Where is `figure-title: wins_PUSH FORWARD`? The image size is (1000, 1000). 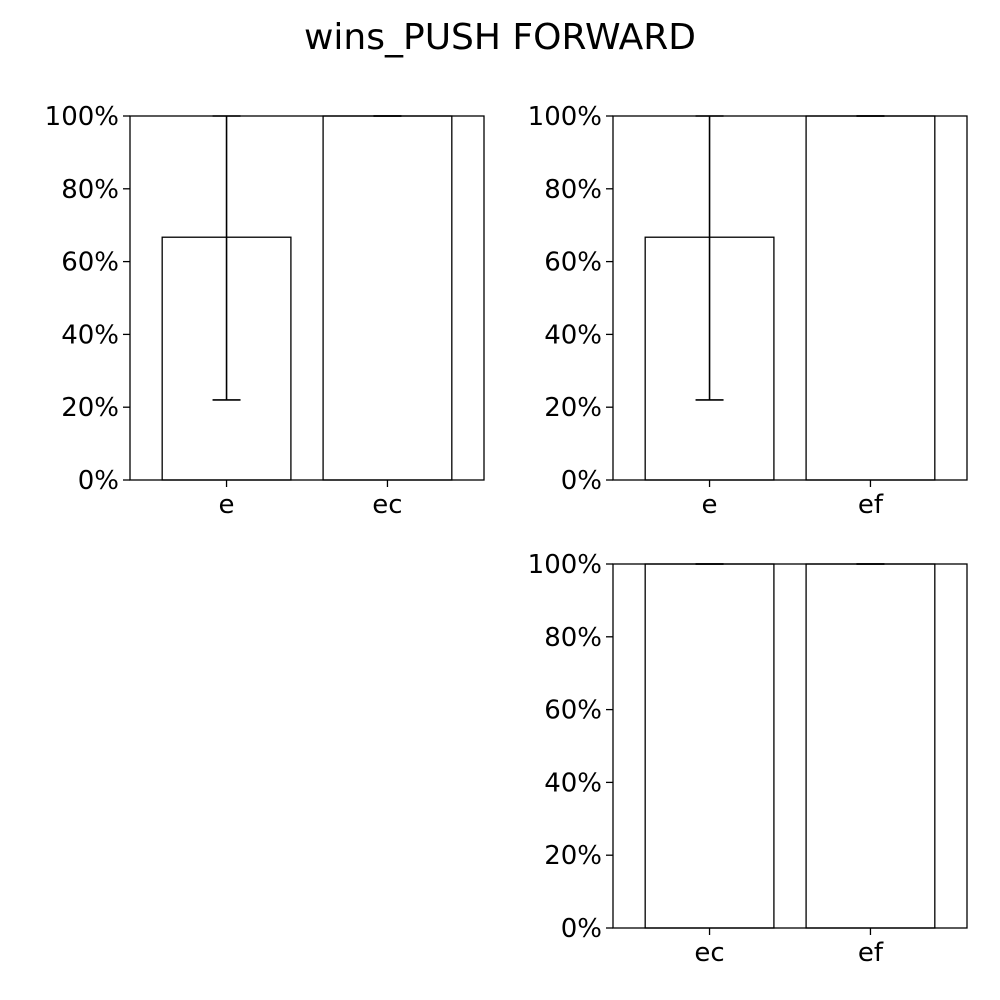 figure-title: wins_PUSH FORWARD is located at coordinates (500, 37).